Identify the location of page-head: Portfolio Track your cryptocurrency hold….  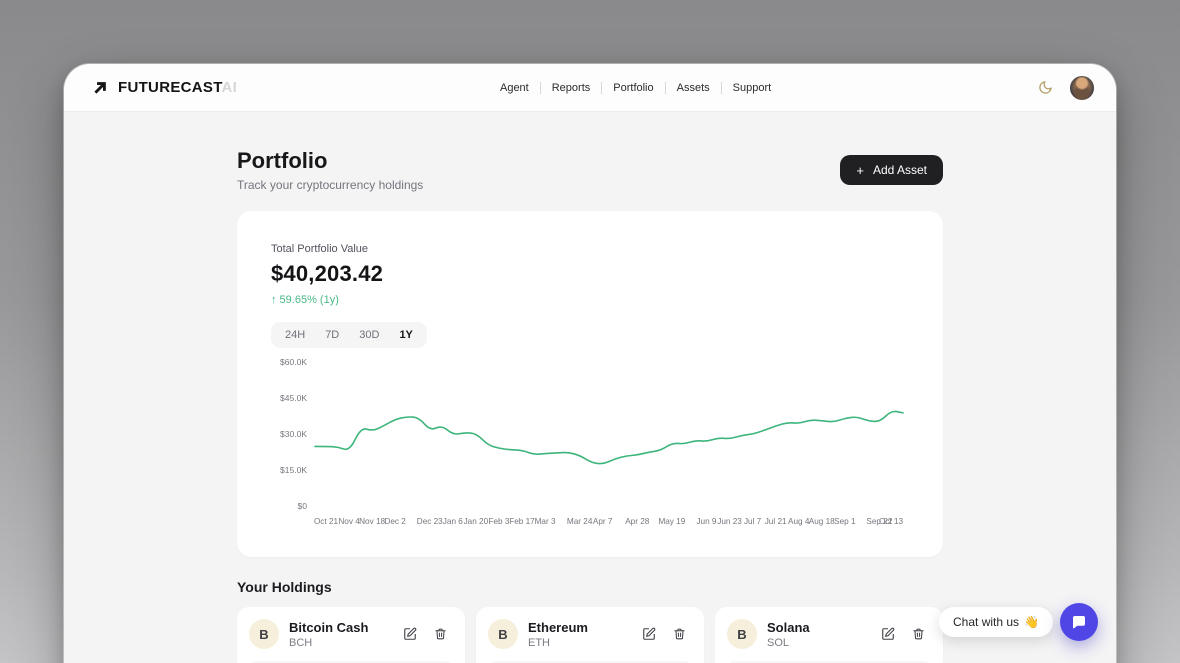
(590, 170).